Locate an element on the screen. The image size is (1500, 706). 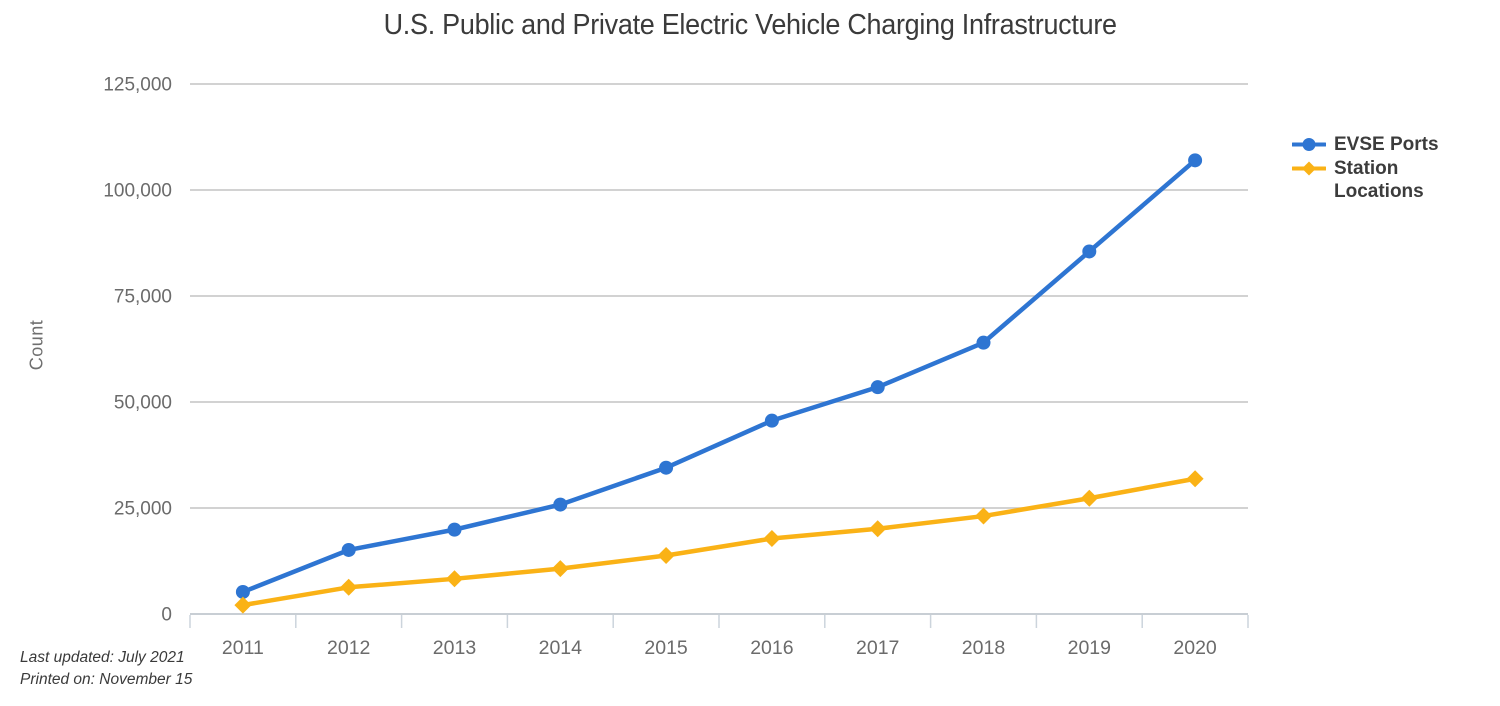
y-axis-tick-label: 0 is located at coordinates (166, 615).